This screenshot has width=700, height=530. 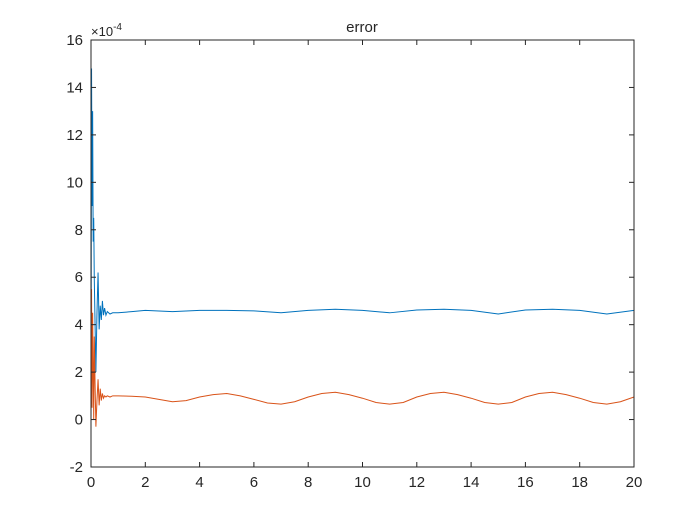 What do you see at coordinates (471, 482) in the screenshot?
I see `x-tick-label: 14` at bounding box center [471, 482].